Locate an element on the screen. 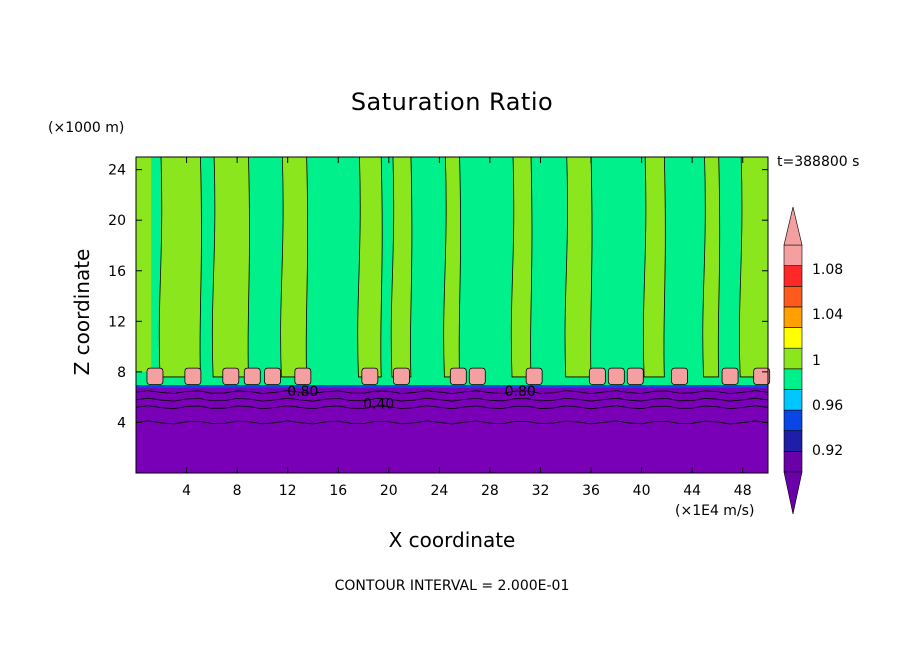 This screenshot has width=904, height=654. y-tick-label: 12 is located at coordinates (117, 322).